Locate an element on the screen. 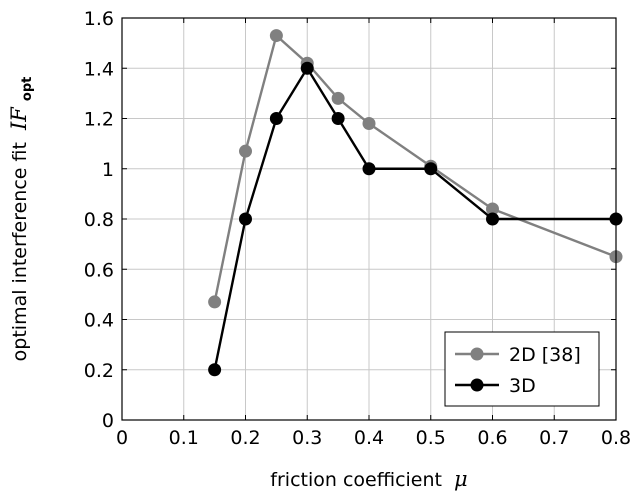 The image size is (642, 494). legend-label: 3D is located at coordinates (522, 386).